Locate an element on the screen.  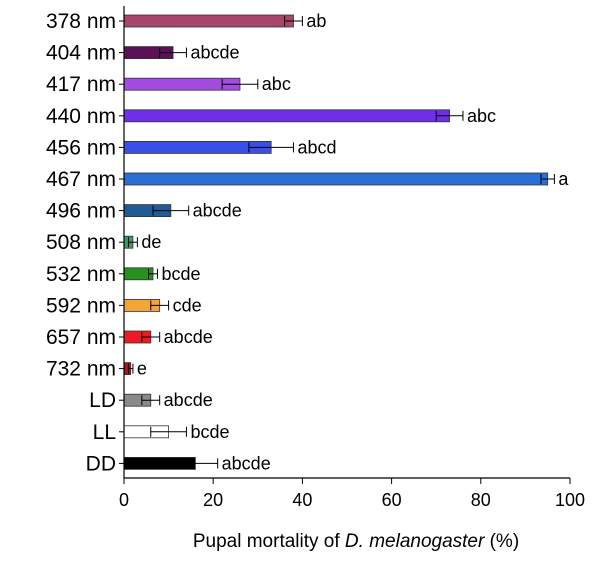
x-tick-label: 60 is located at coordinates (392, 500).